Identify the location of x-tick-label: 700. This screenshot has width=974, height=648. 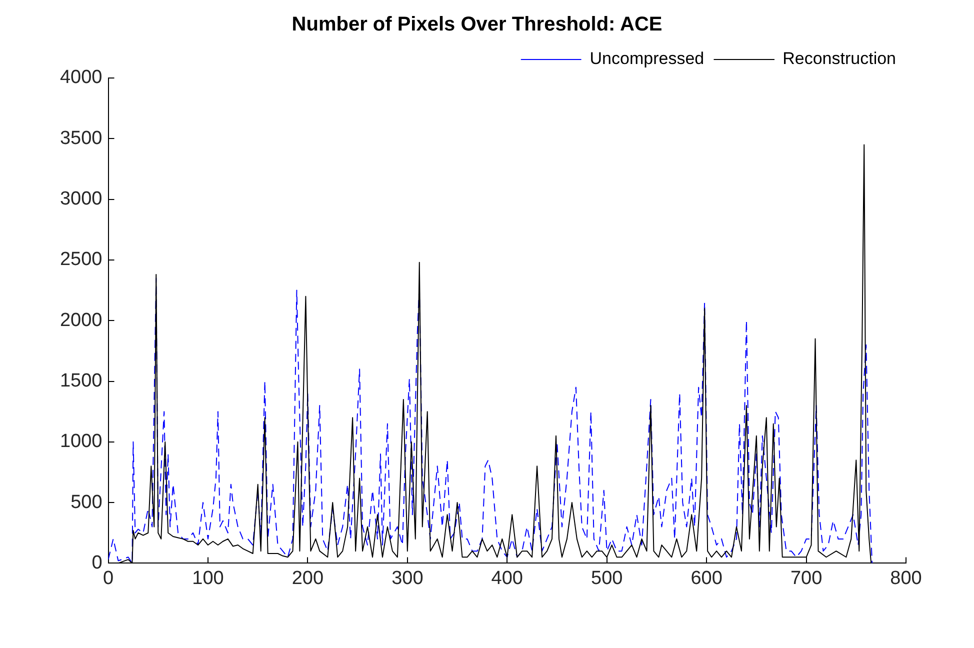
(806, 578).